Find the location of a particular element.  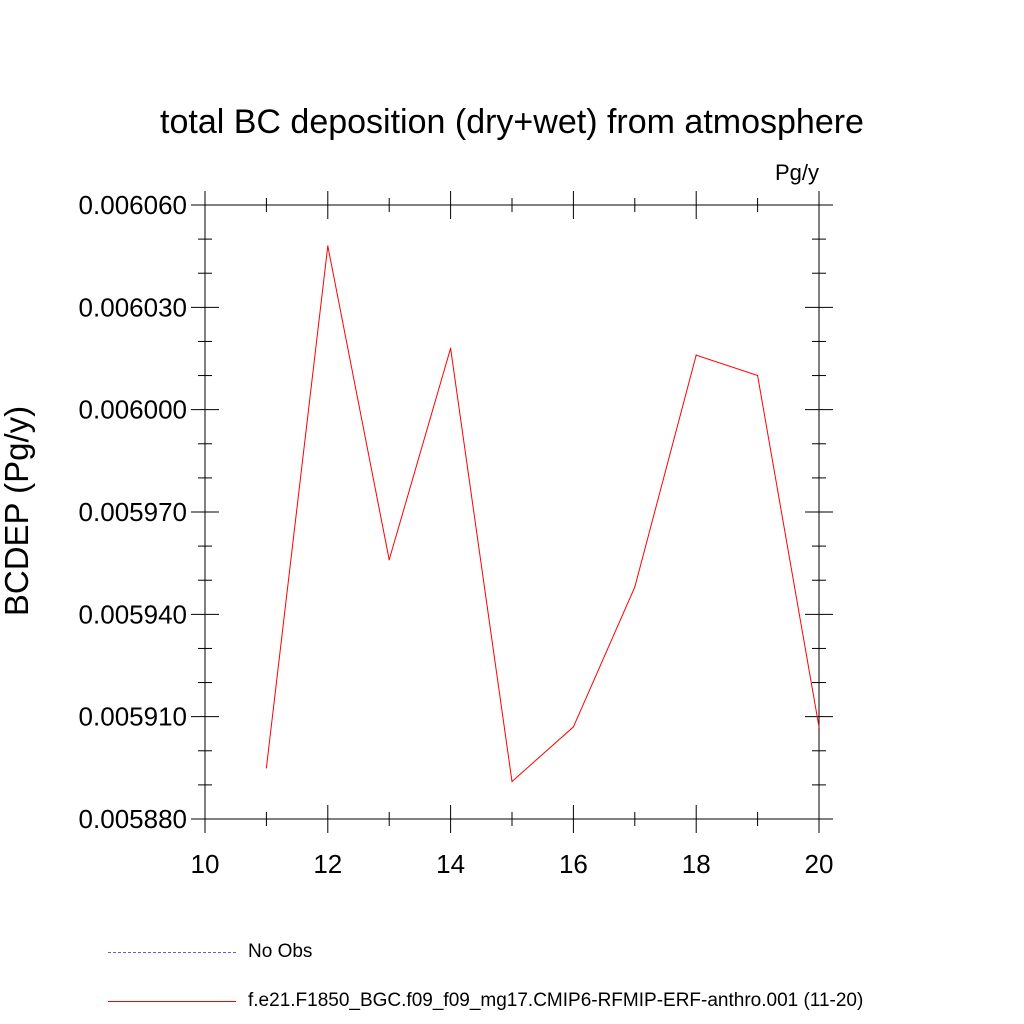

legend-swatch-no-obs is located at coordinates (172, 952).